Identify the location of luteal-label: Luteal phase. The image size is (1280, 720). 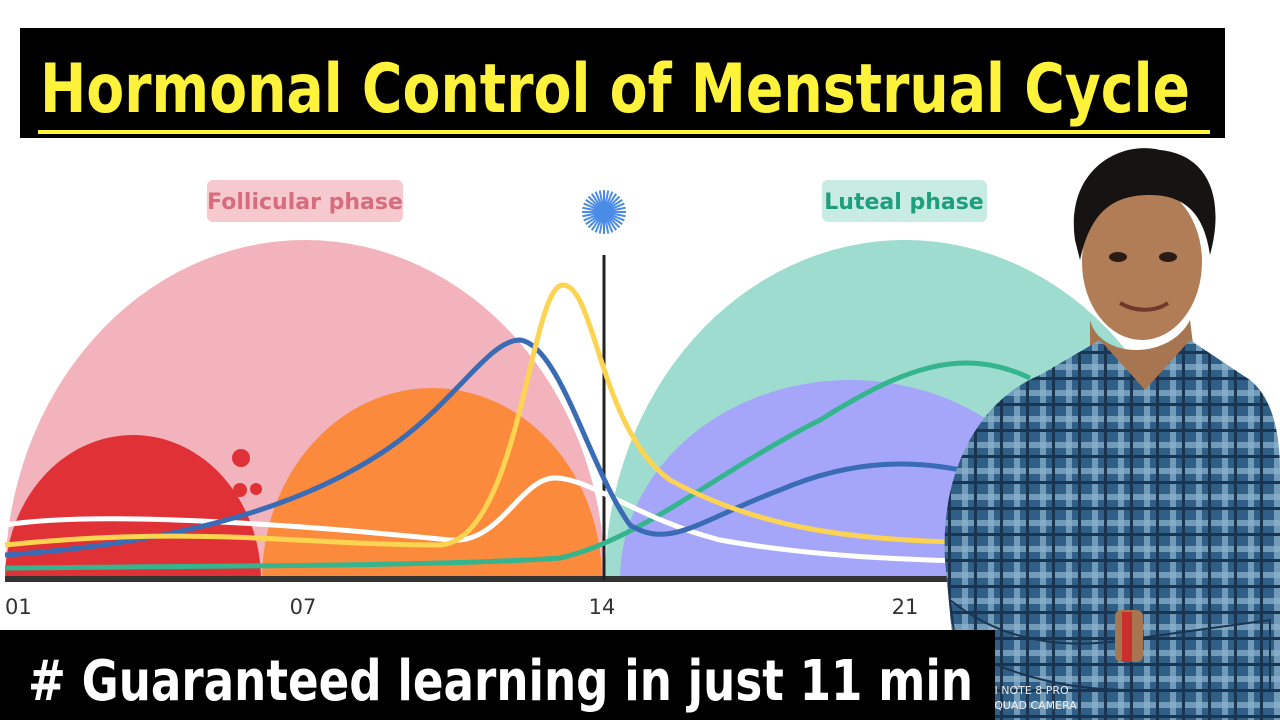
(903, 202).